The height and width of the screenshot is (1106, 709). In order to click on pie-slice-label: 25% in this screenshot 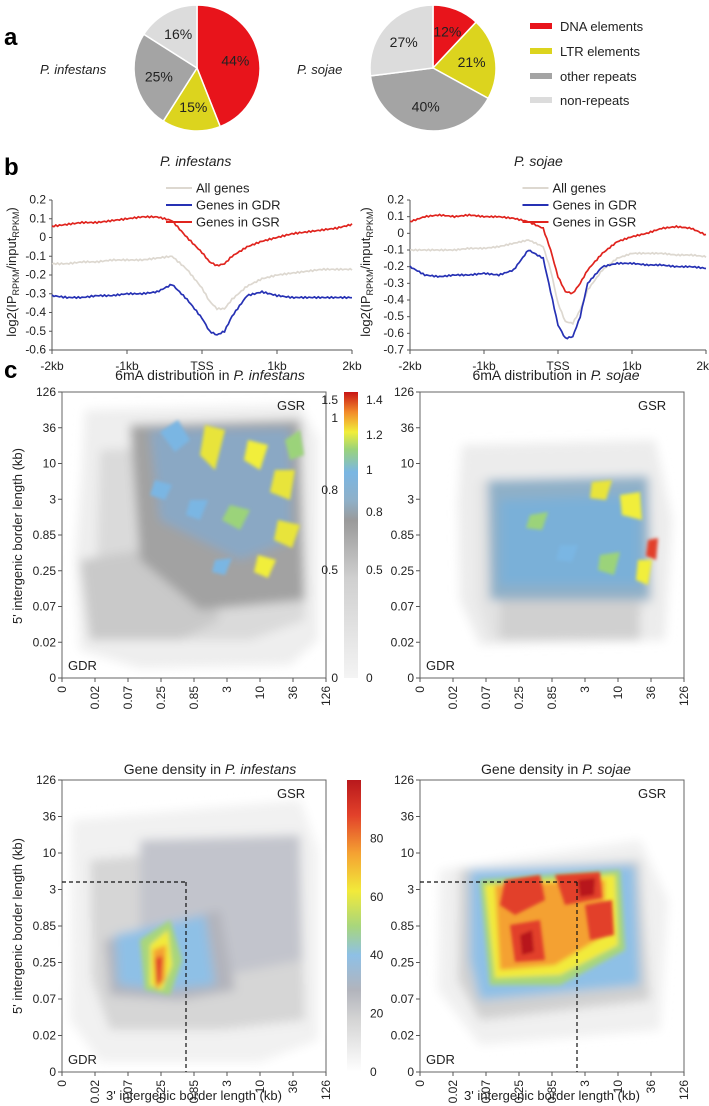, I will do `click(159, 77)`.